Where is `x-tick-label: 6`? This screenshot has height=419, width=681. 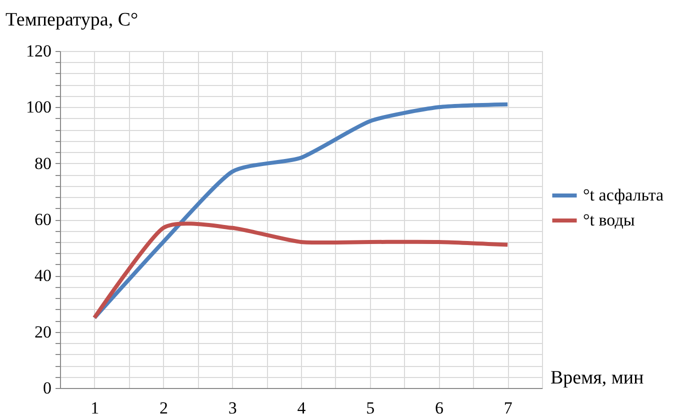 x-tick-label: 6 is located at coordinates (439, 408).